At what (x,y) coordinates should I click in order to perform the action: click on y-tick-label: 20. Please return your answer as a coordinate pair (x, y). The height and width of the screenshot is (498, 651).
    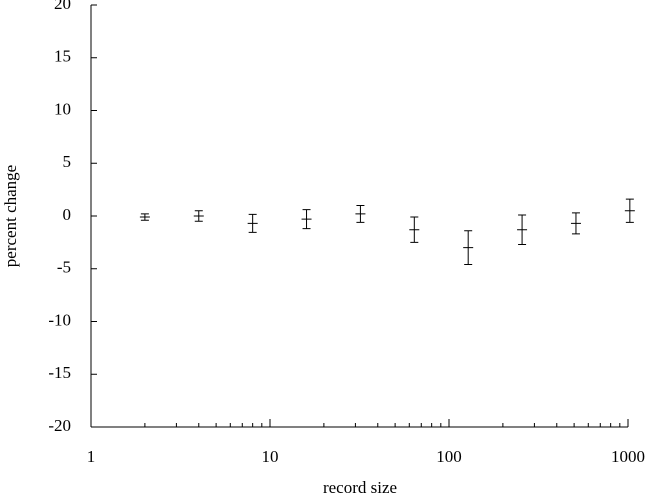
    Looking at the image, I should click on (62, 6).